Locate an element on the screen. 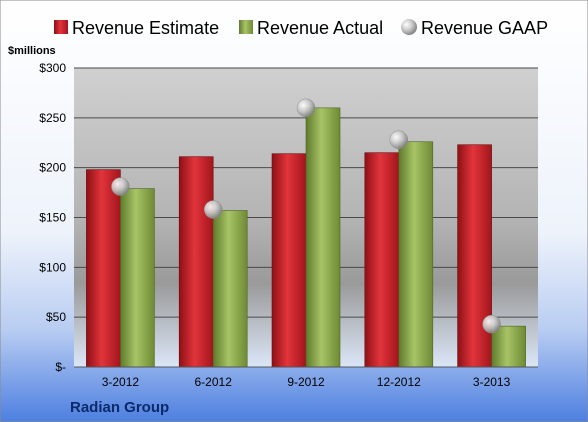 The width and height of the screenshot is (588, 422). y-axis-ticks: $- $50 $100 $150 $200 $250 $300 is located at coordinates (52, 217).